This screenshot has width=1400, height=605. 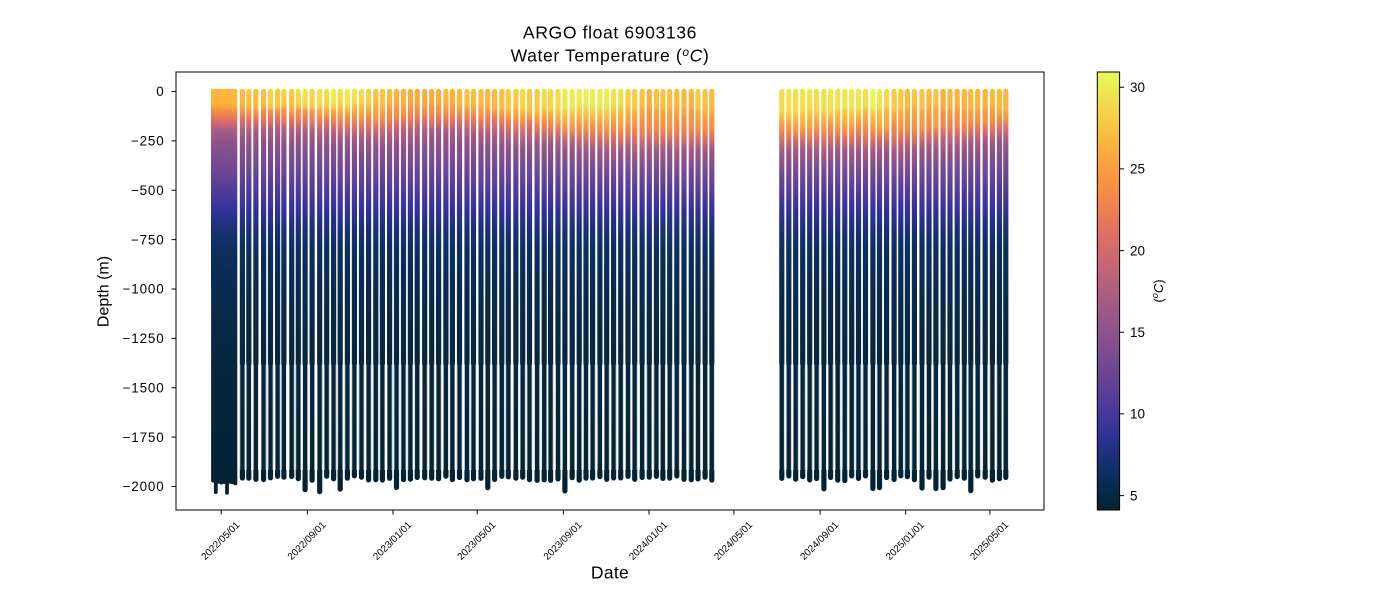 What do you see at coordinates (160, 91) in the screenshot?
I see `svg-text: 0` at bounding box center [160, 91].